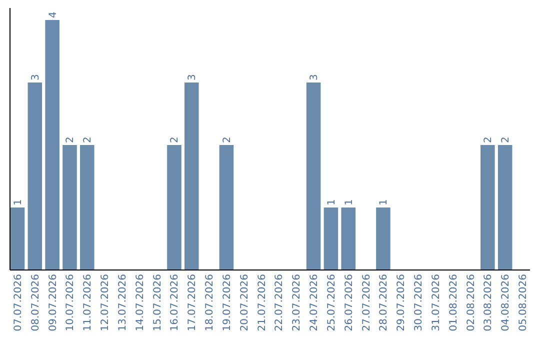 The height and width of the screenshot is (340, 540). What do you see at coordinates (175, 303) in the screenshot?
I see `x-tick-label: 16.07.2026` at bounding box center [175, 303].